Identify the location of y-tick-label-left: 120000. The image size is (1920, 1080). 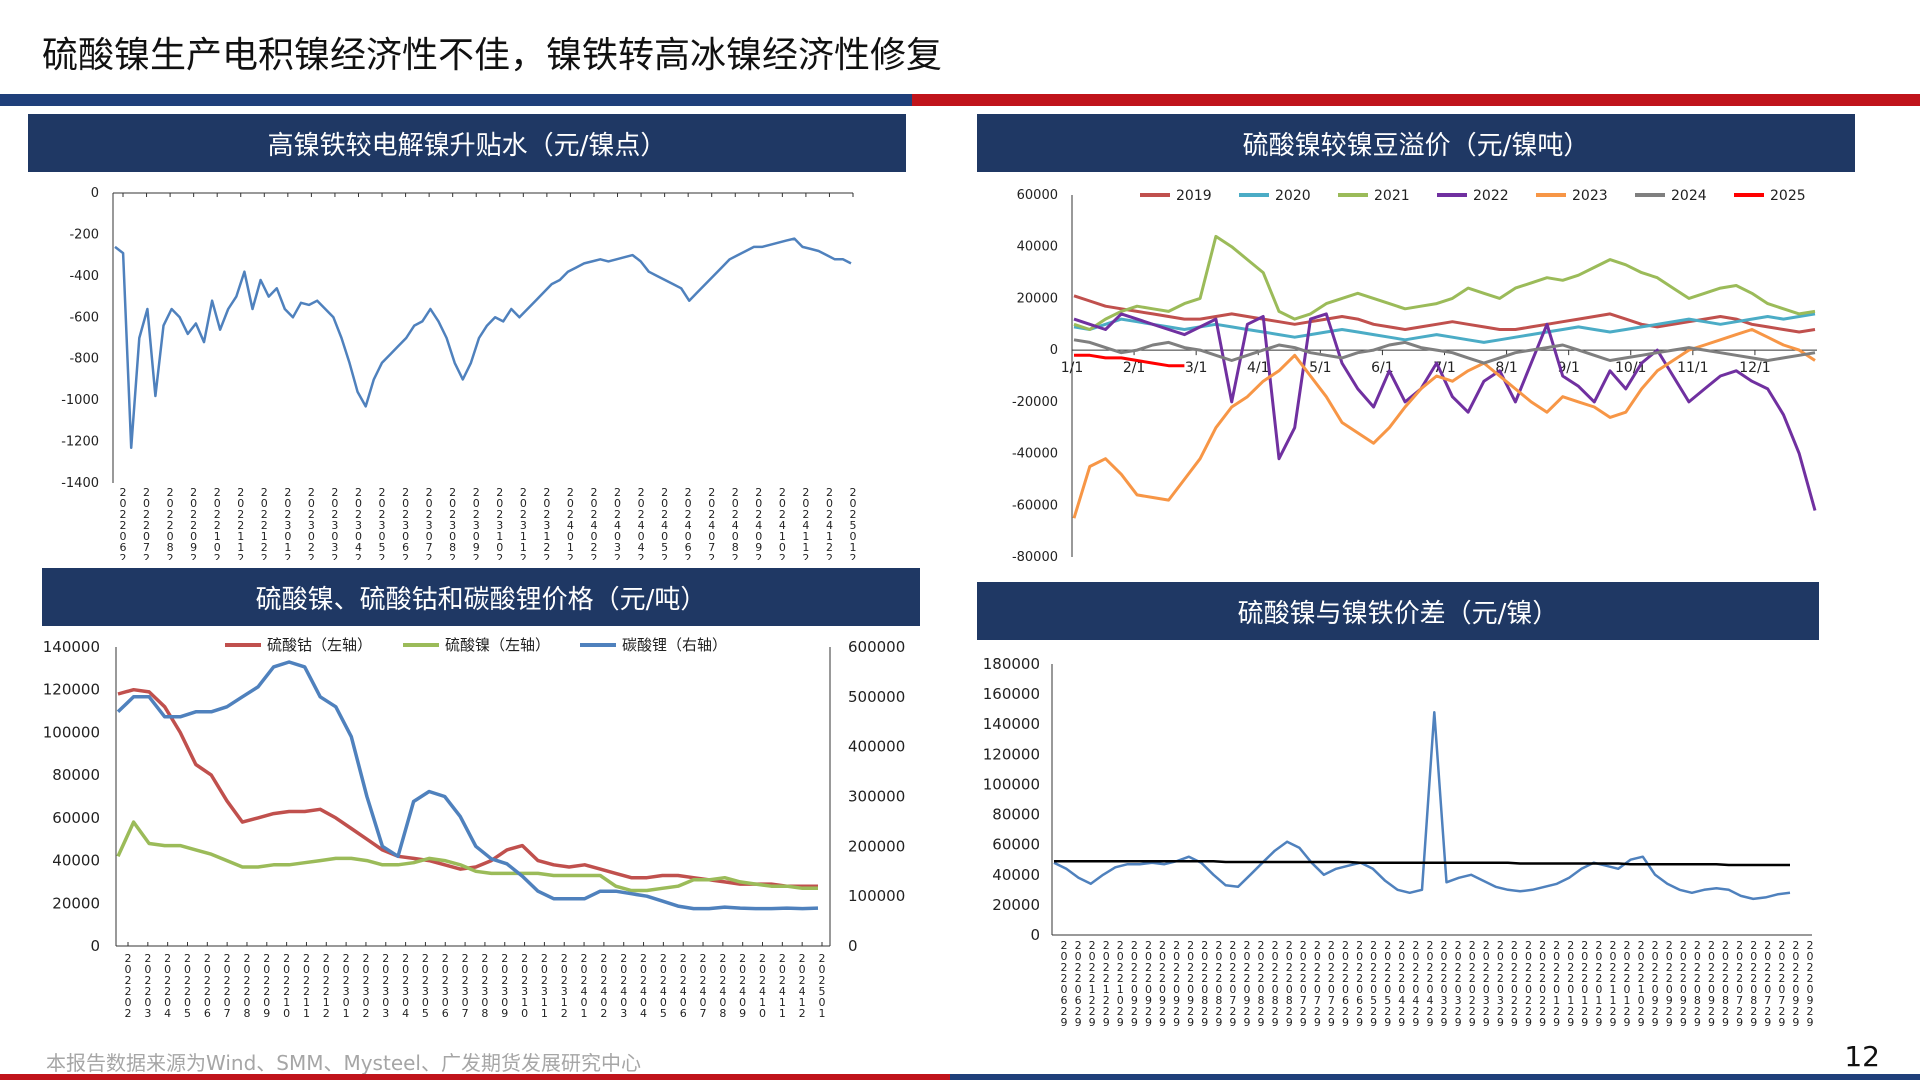
(71, 690).